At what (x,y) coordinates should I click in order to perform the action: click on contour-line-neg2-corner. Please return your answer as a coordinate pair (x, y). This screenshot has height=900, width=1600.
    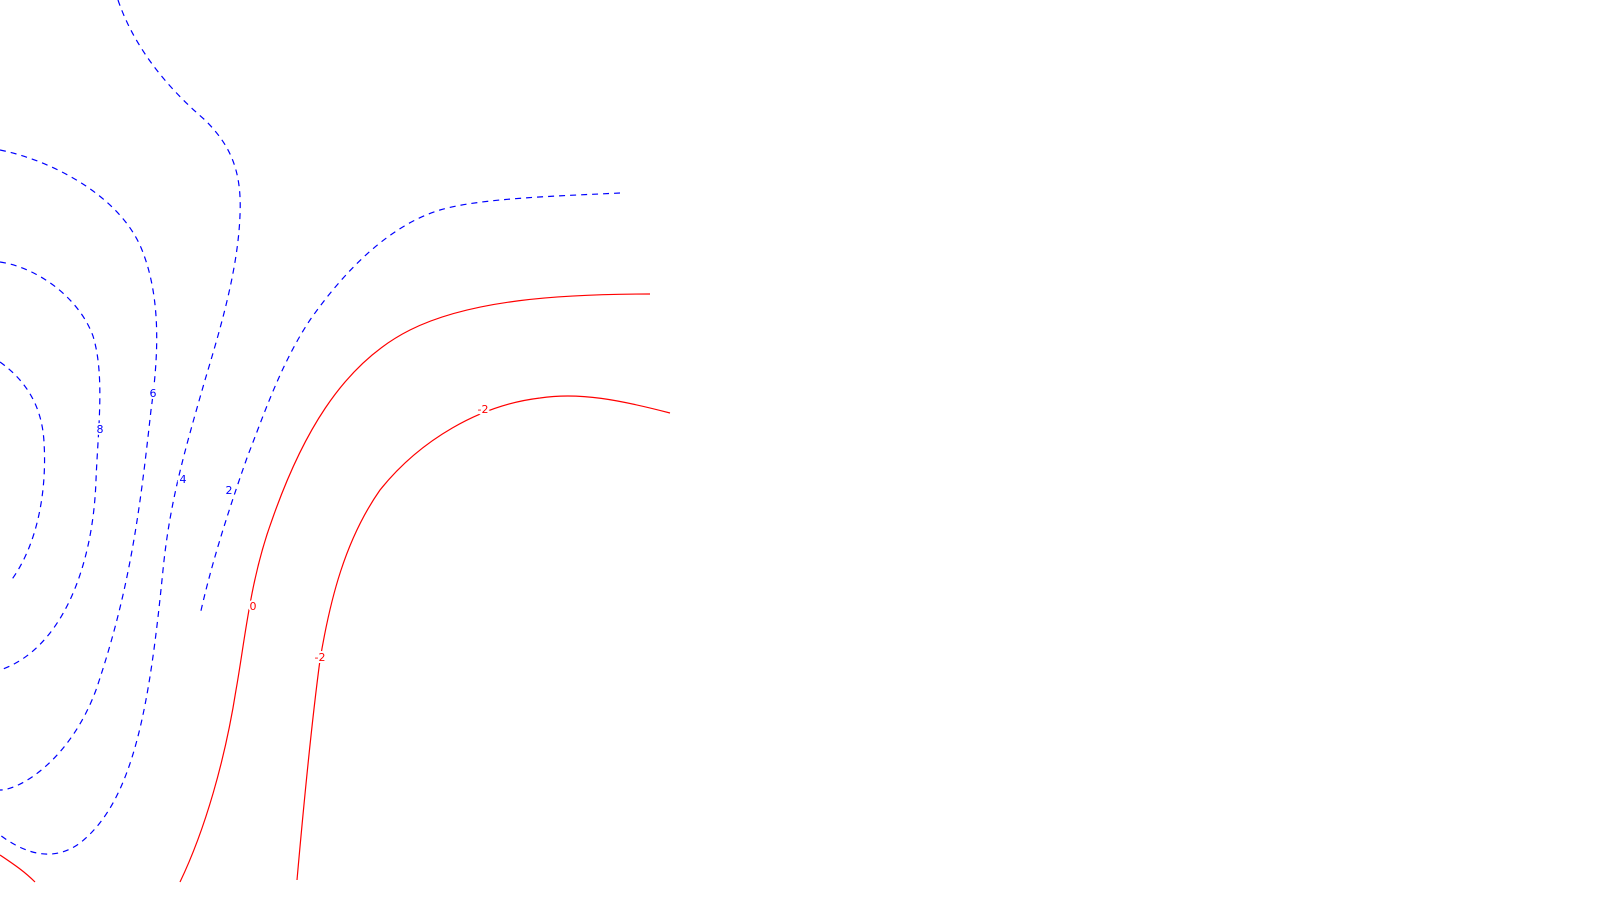
    Looking at the image, I should click on (18, 868).